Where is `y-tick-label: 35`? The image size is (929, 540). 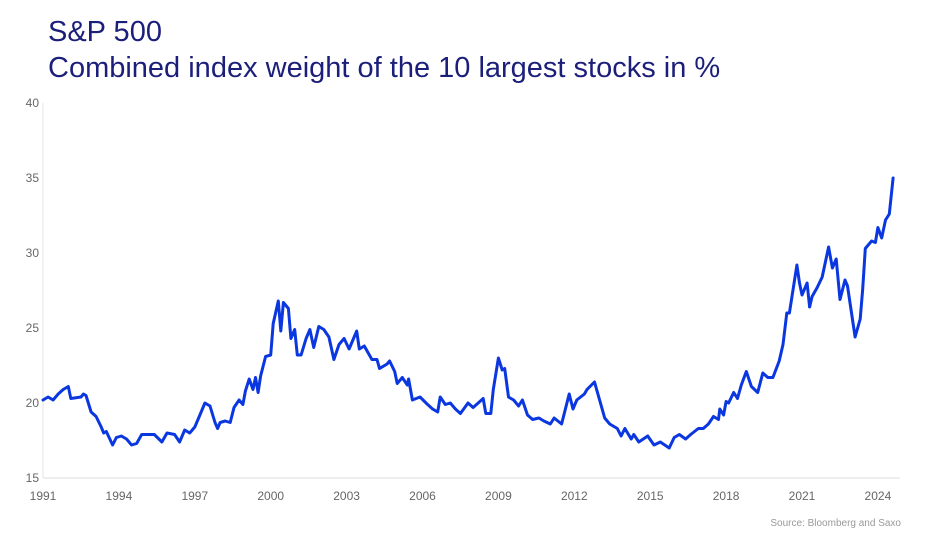 y-tick-label: 35 is located at coordinates (33, 178).